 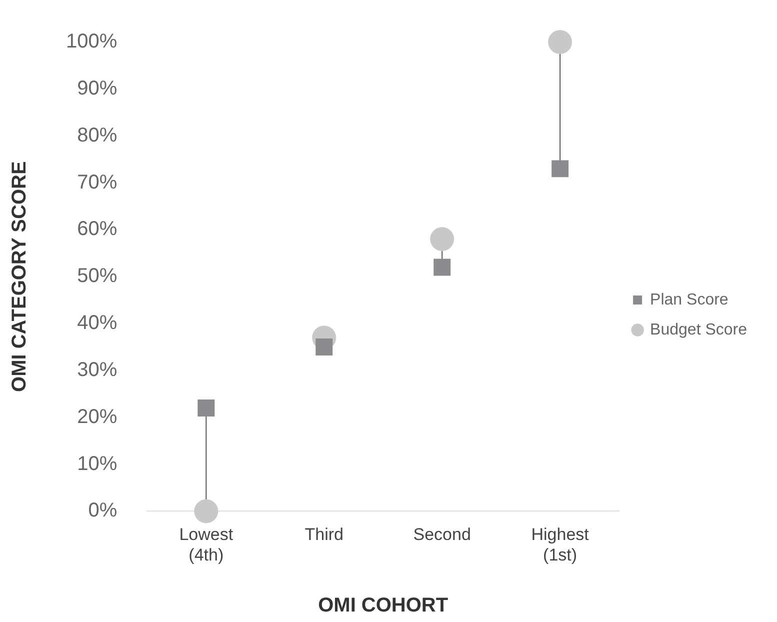 What do you see at coordinates (19, 276) in the screenshot?
I see `y-axis-title: OMI CATEGORY SCORE` at bounding box center [19, 276].